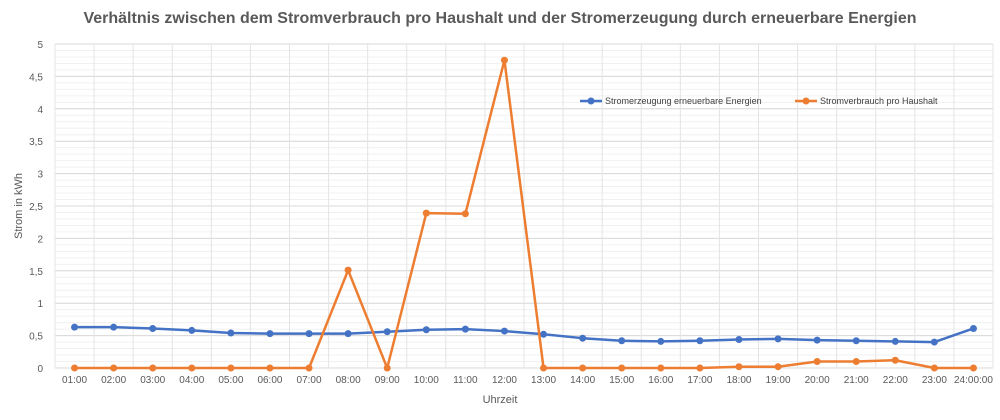 This screenshot has width=1000, height=420. Describe the element at coordinates (683, 101) in the screenshot. I see `legend-label: Stromerzeugung erneuerbare Energien` at that location.